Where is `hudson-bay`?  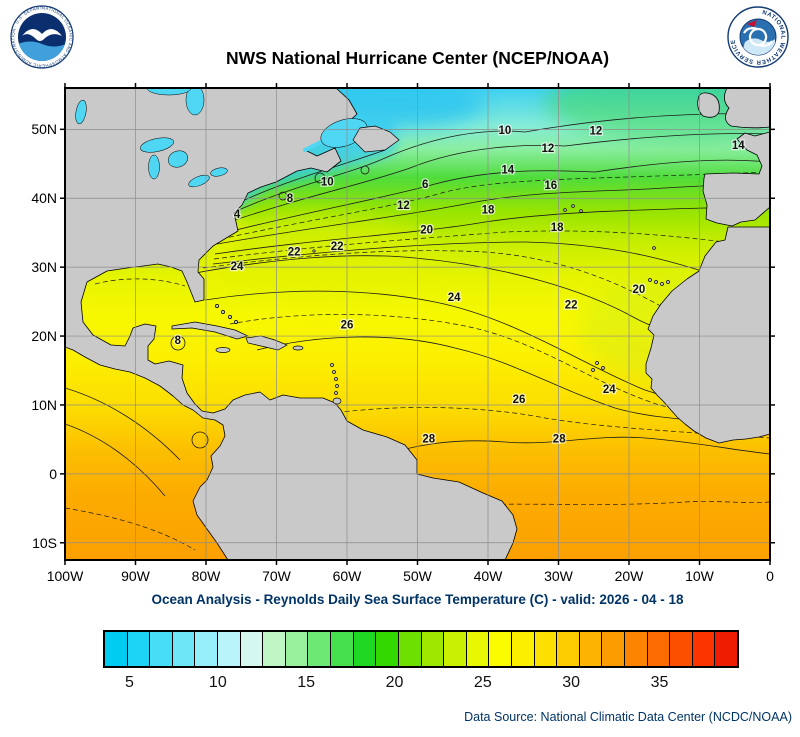 hudson-bay is located at coordinates (169, 92).